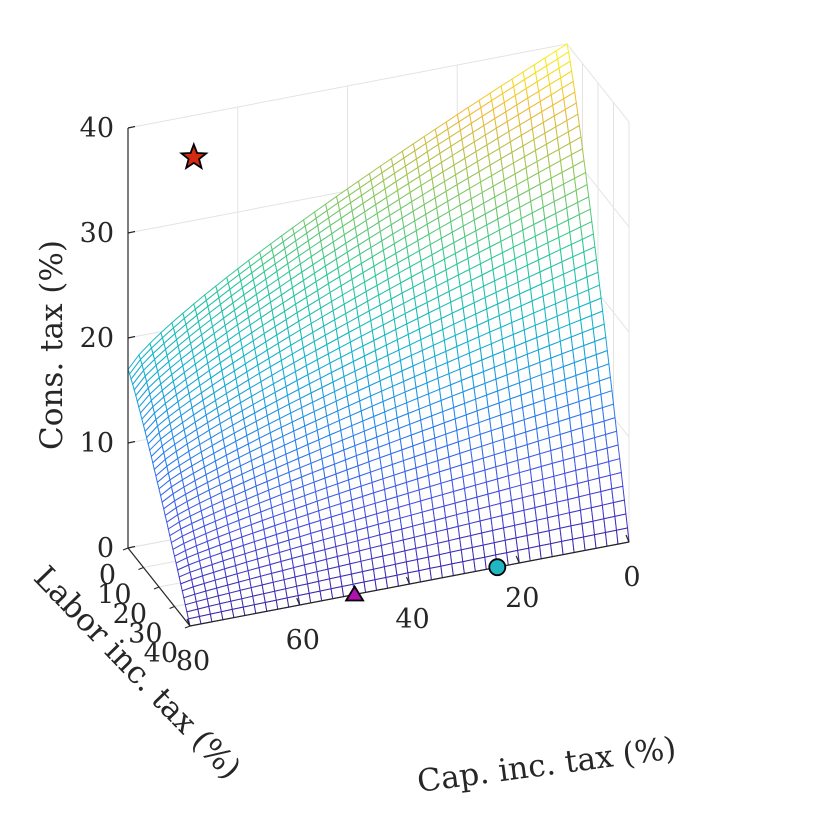  Describe the element at coordinates (303, 640) in the screenshot. I see `x-tick-label: 60` at that location.